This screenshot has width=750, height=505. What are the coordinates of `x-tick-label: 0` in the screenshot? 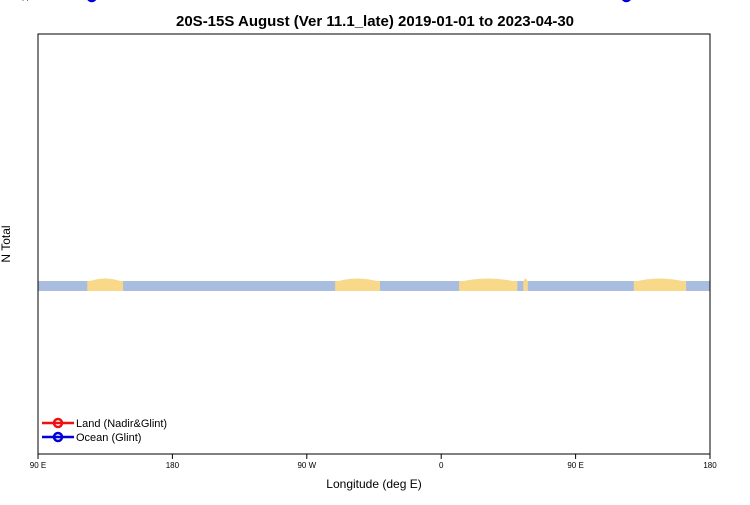 It's located at (441, 465).